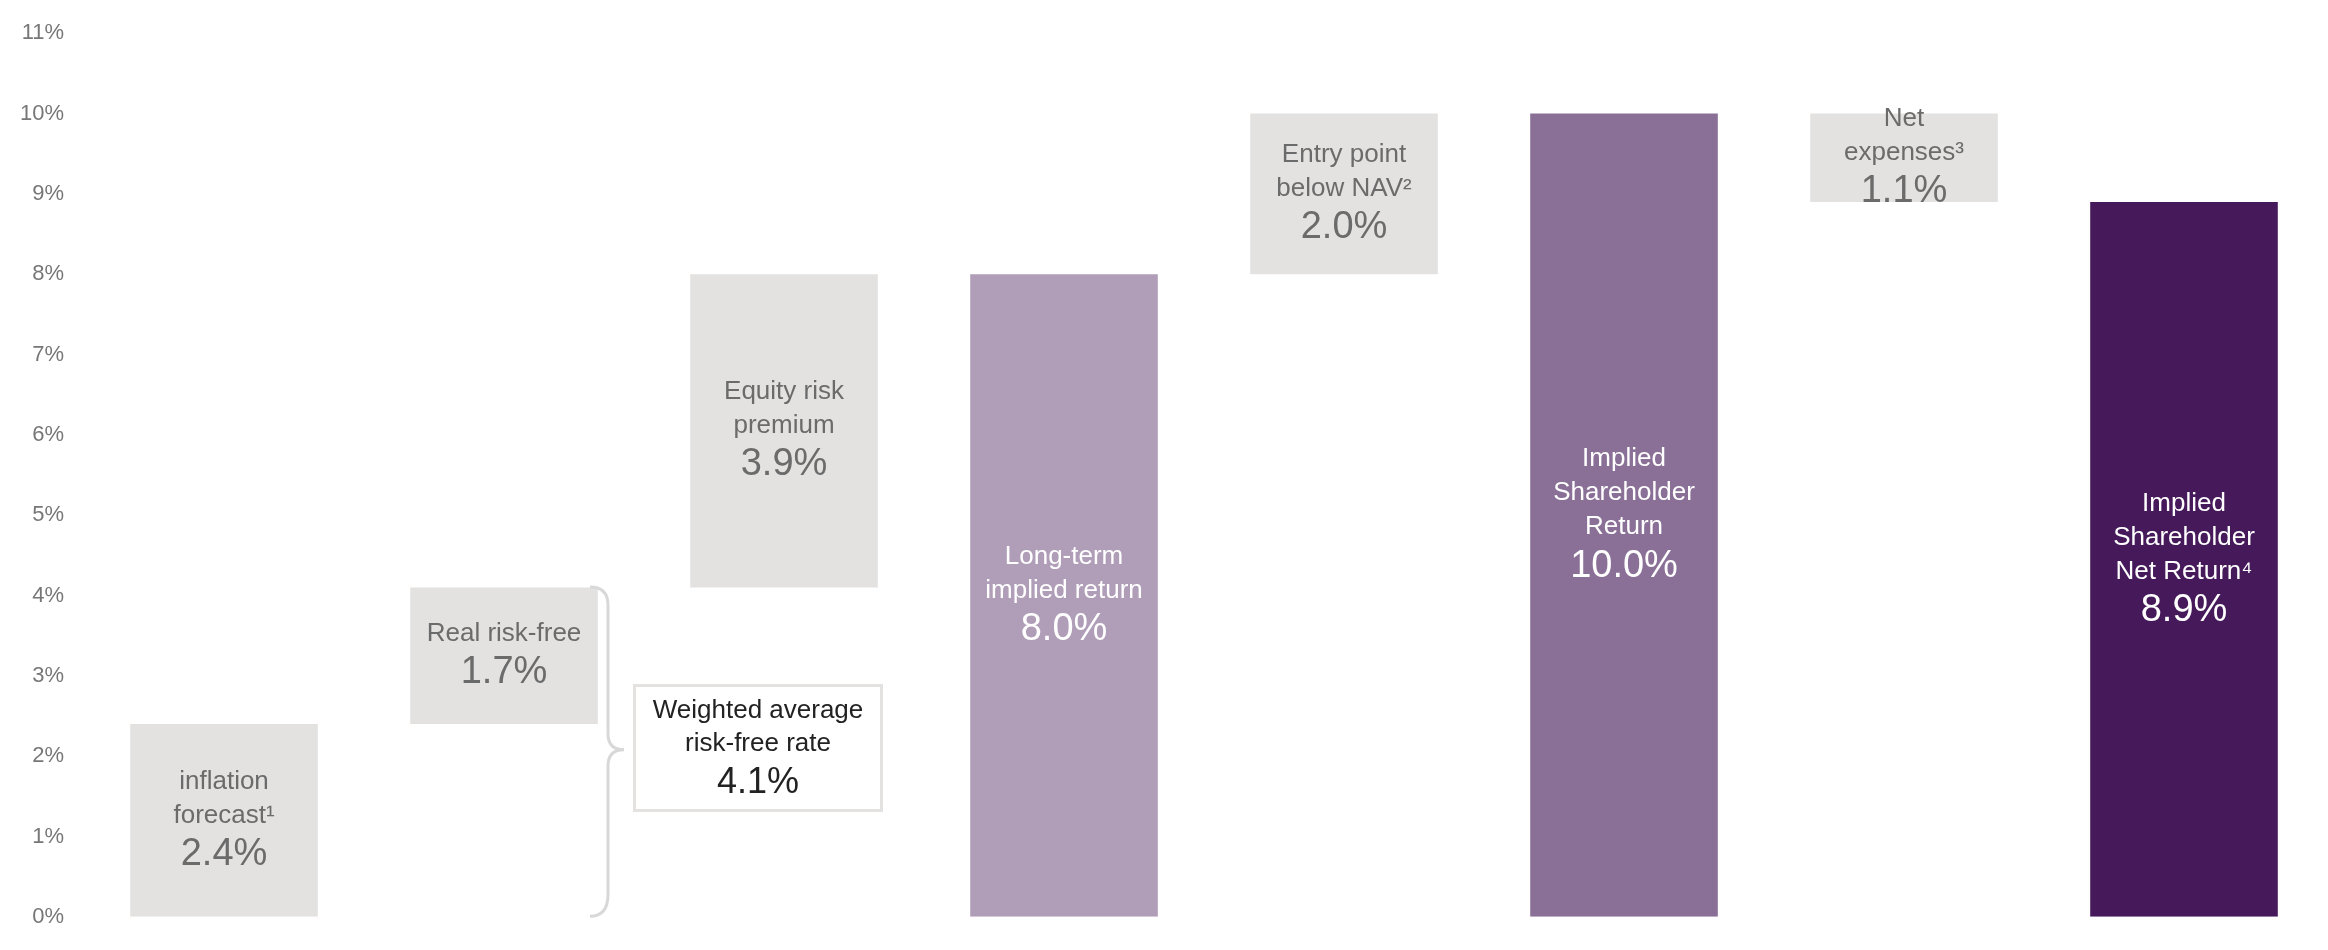 The image size is (2328, 950). I want to click on data-label: 8.9%, so click(2184, 607).